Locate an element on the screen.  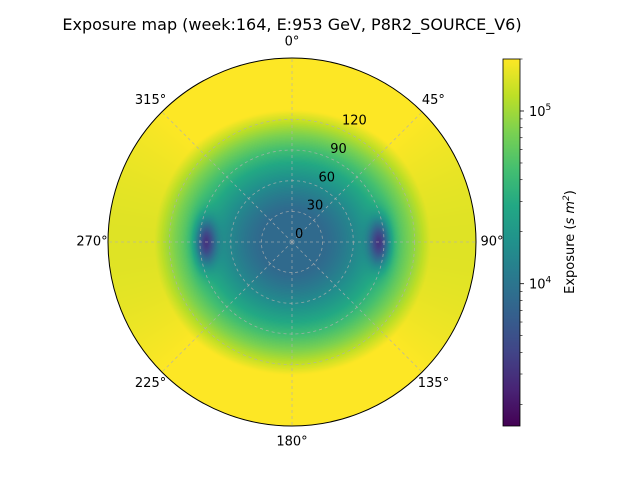
colorbar-gradient is located at coordinates (511, 242).